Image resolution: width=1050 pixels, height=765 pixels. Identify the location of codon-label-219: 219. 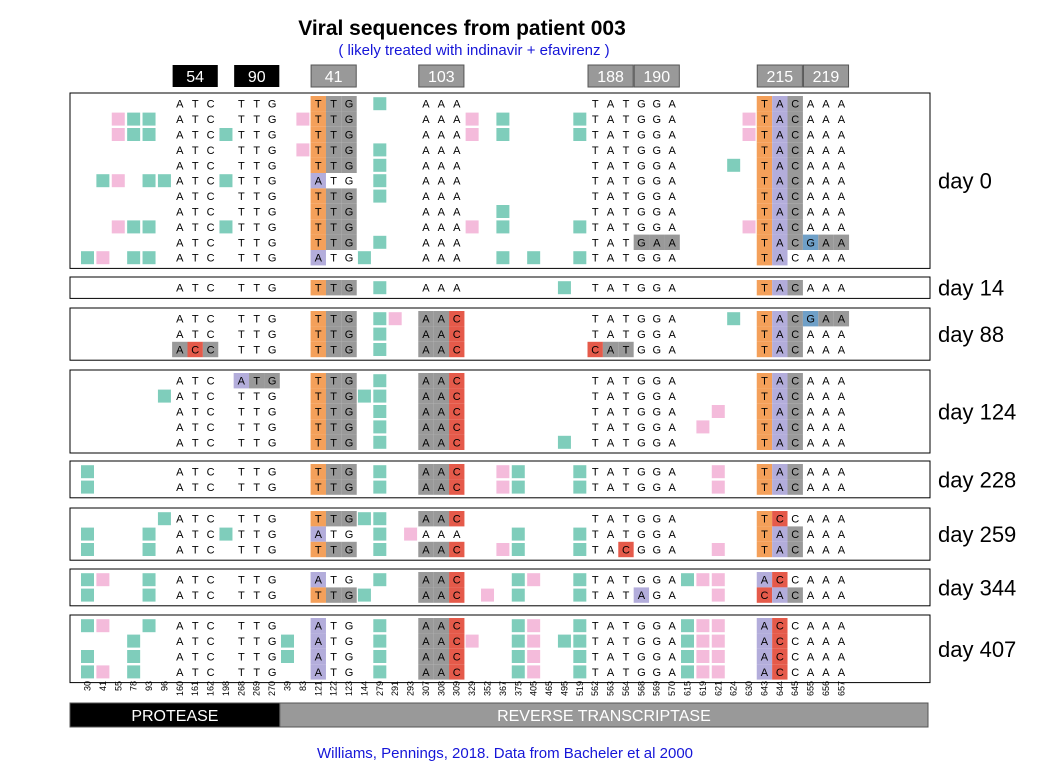
(826, 77).